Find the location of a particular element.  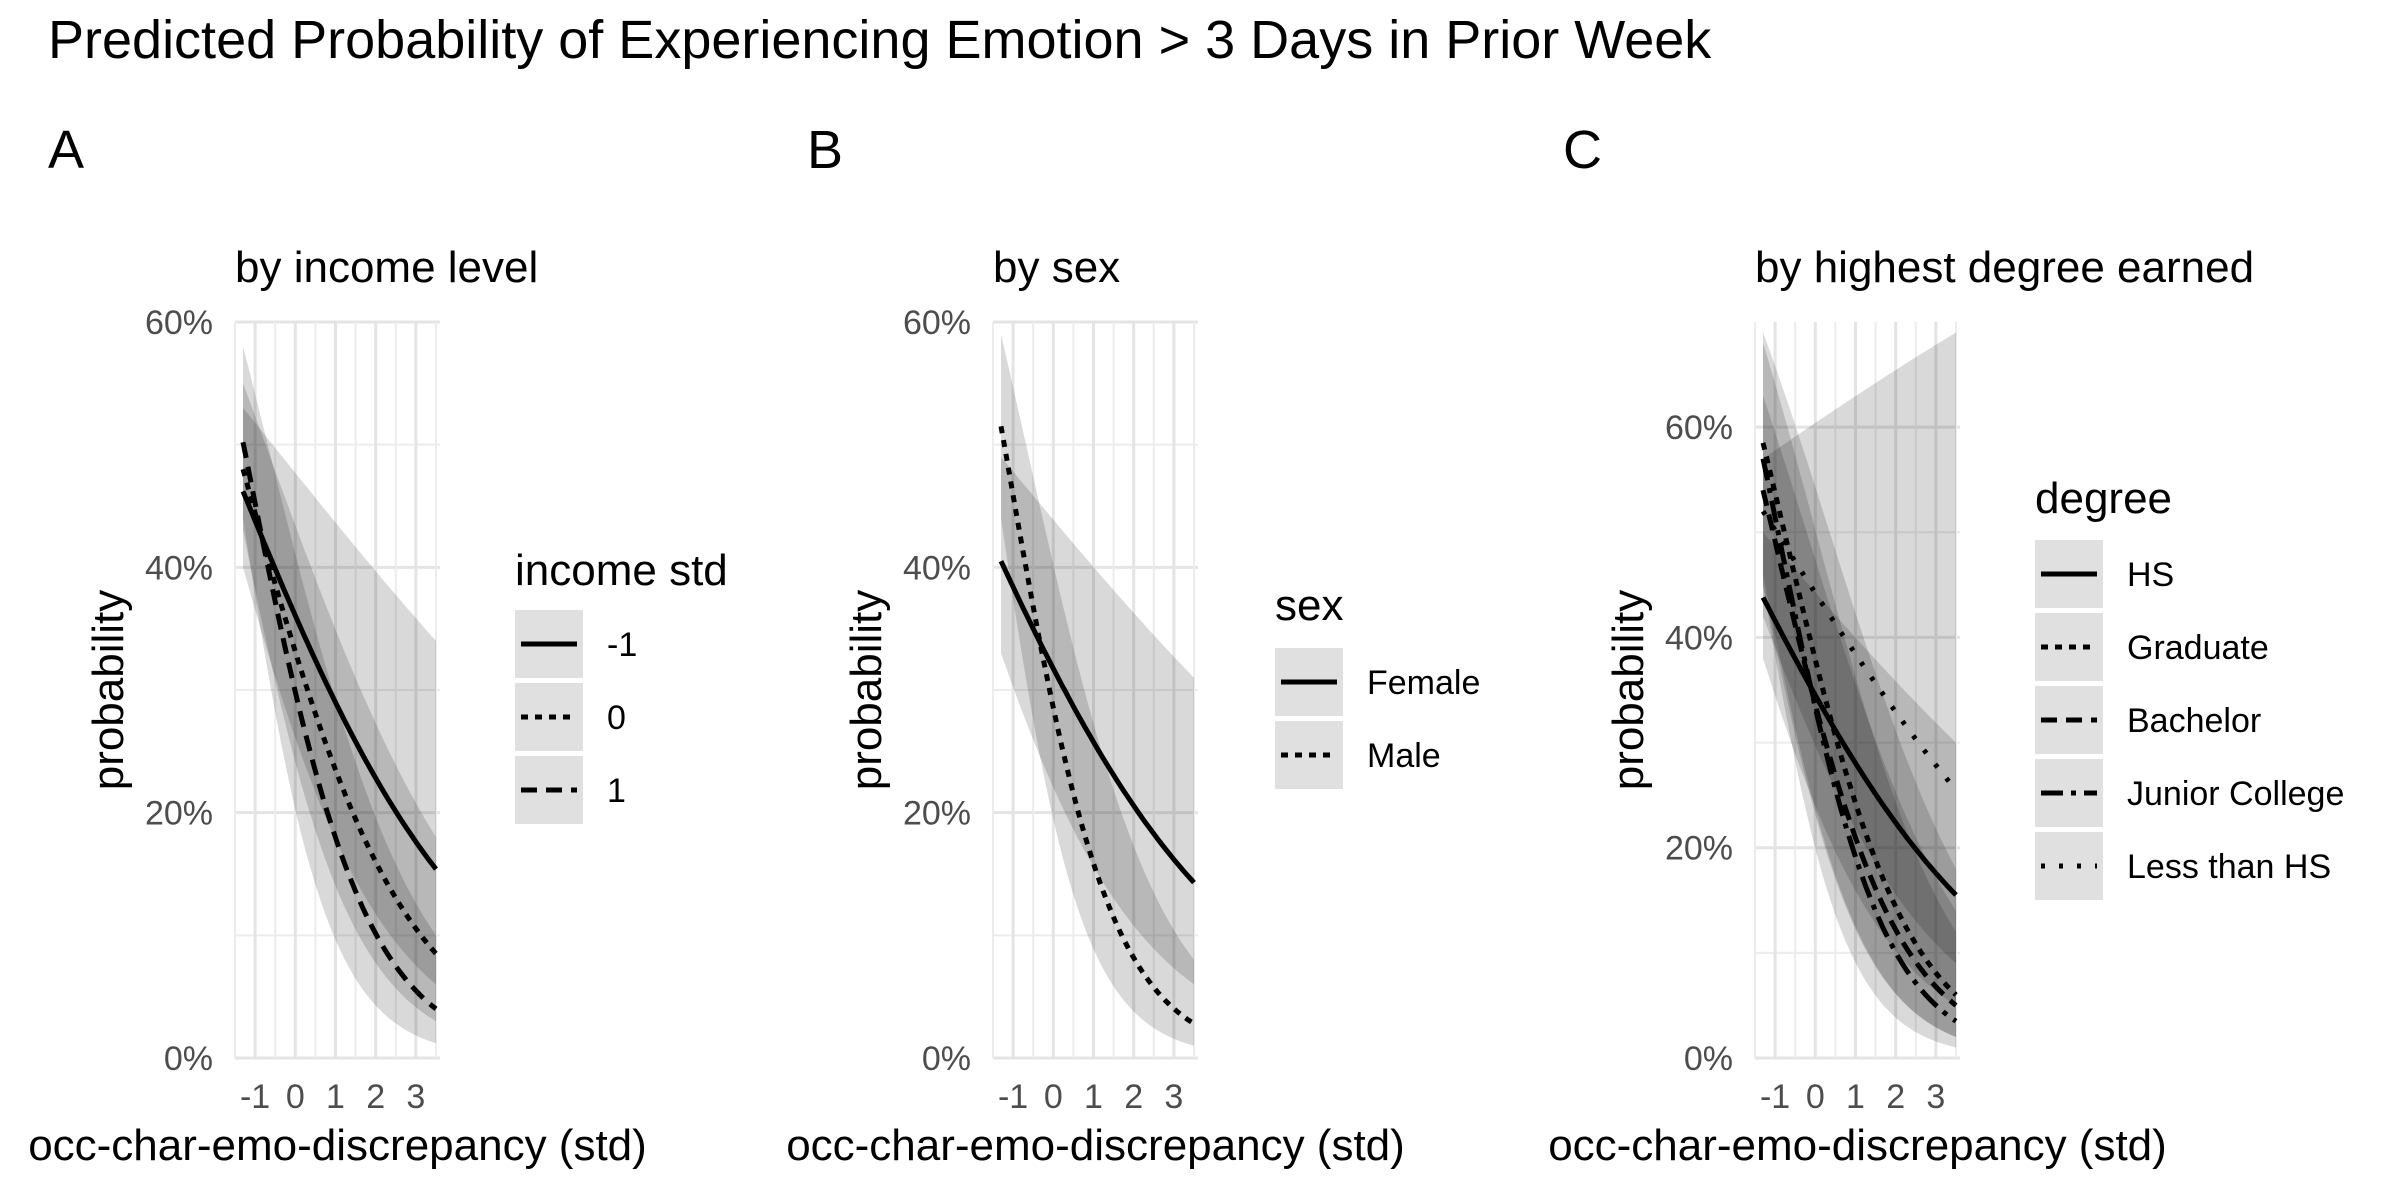

panel-tag: A is located at coordinates (66, 150).